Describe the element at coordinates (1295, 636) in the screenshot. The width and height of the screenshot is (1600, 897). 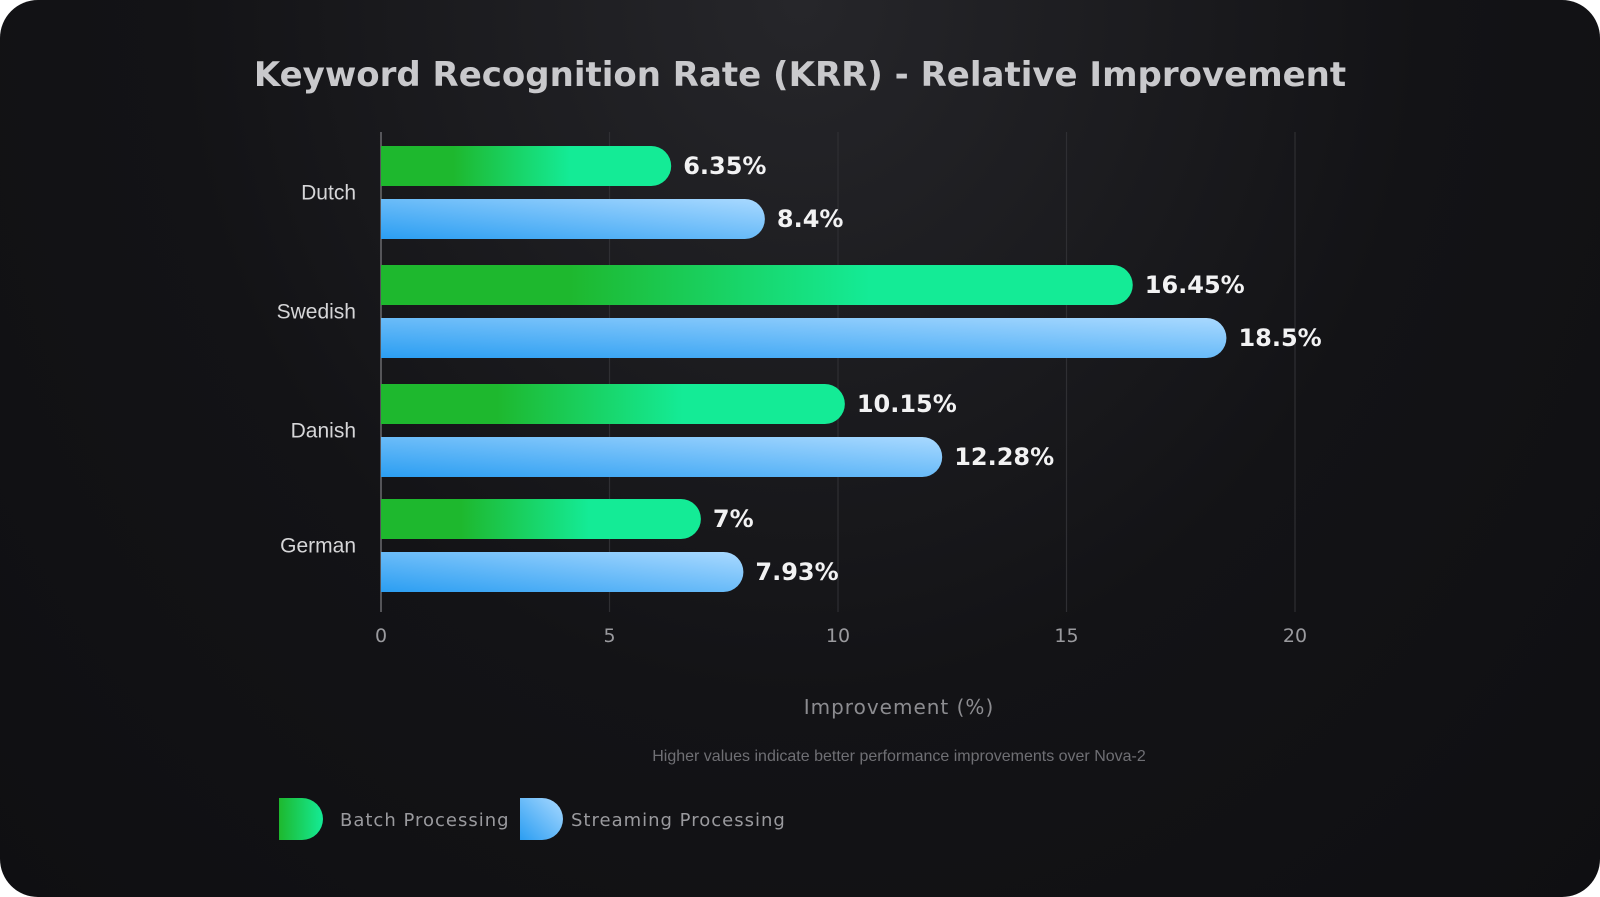
I see `x-tick-label: 20` at that location.